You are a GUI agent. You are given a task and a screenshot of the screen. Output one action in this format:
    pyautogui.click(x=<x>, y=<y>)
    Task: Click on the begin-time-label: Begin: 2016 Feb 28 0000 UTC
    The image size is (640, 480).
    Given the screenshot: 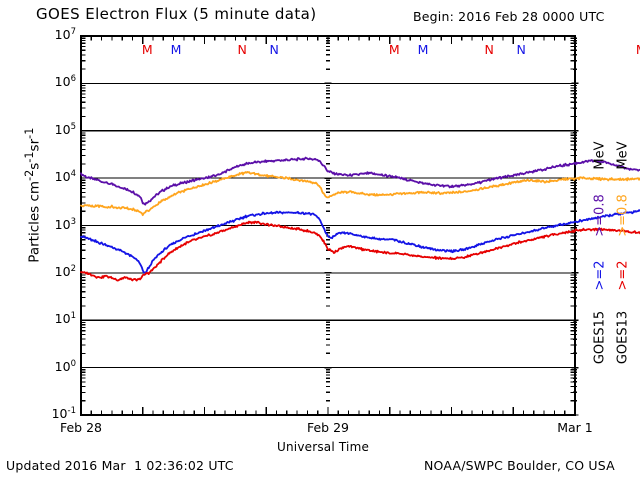 What is the action you would take?
    pyautogui.click(x=509, y=16)
    